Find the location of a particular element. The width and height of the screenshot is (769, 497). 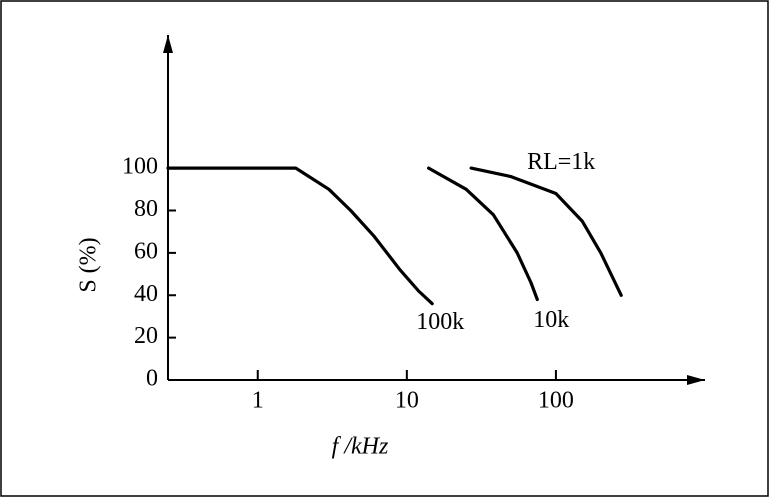

y-tick-label: 40 is located at coordinates (146, 294).